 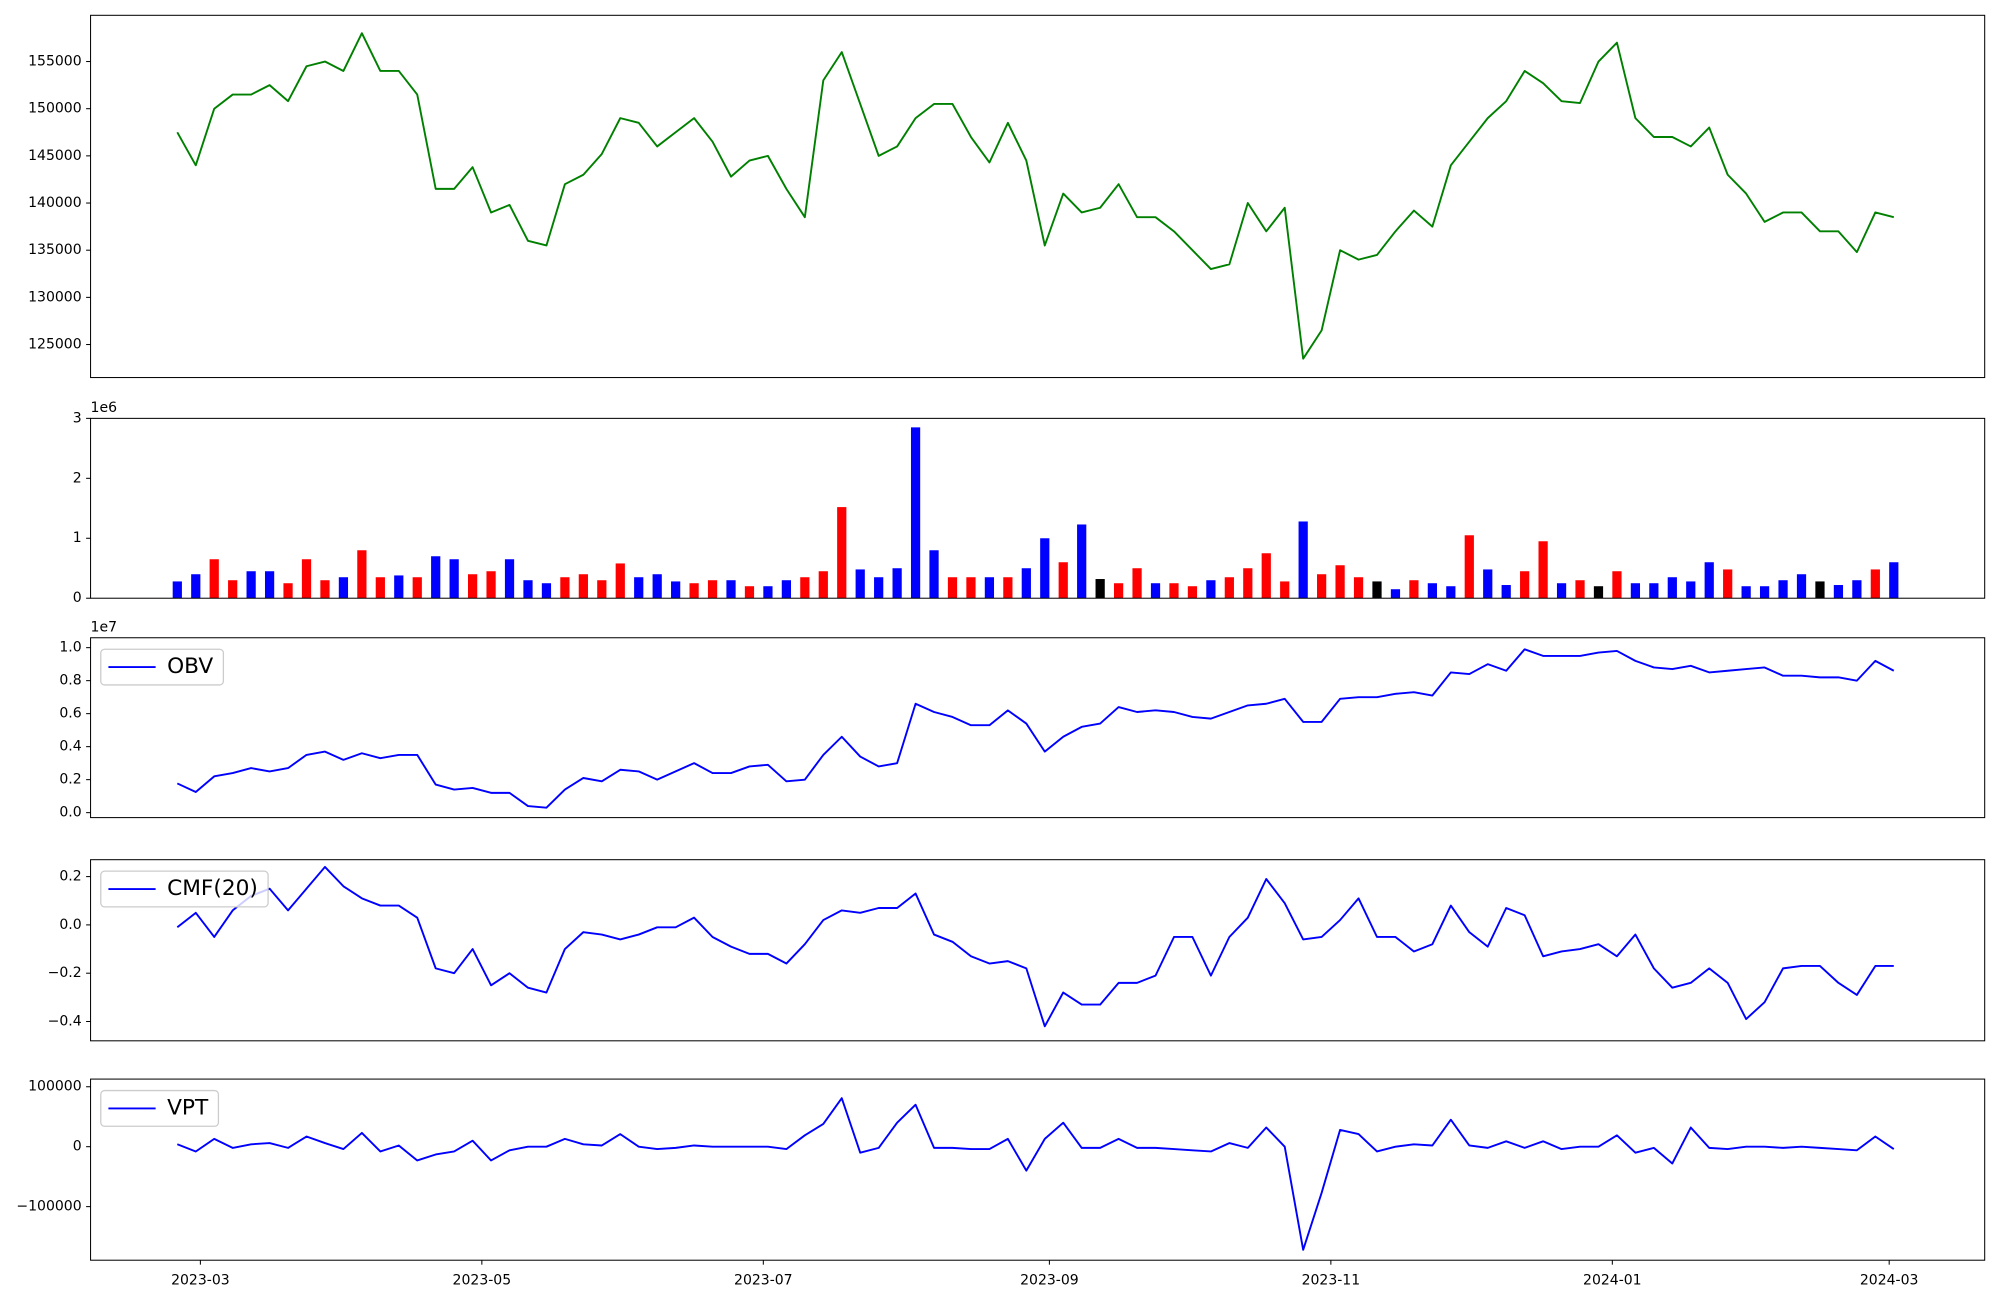 I want to click on y-tick-label: 2, so click(x=77, y=478).